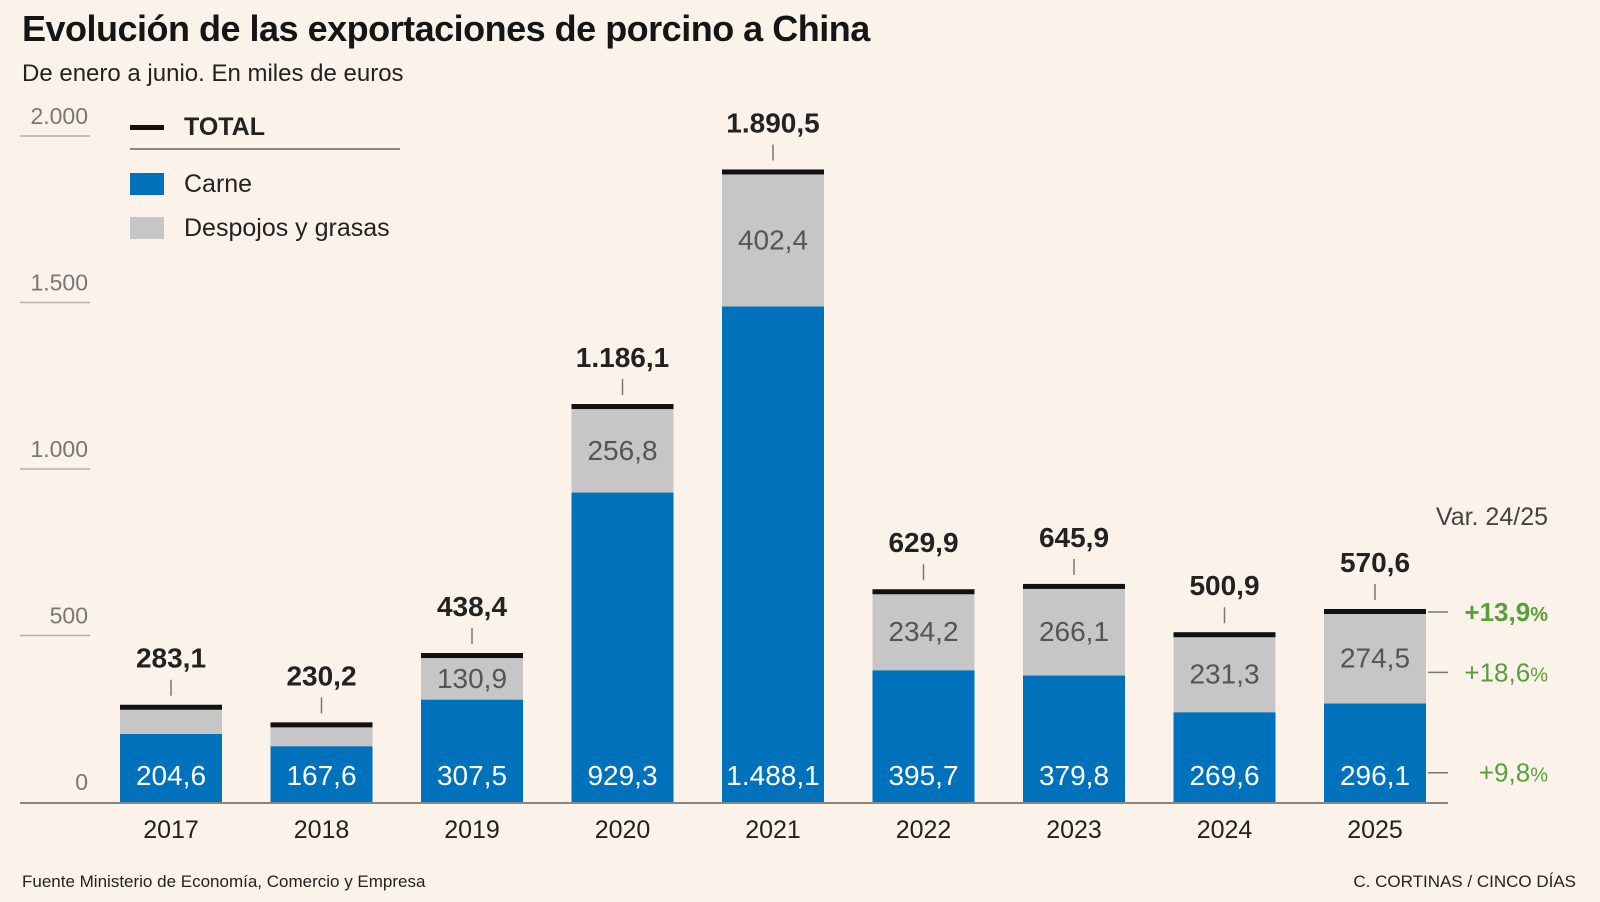 The width and height of the screenshot is (1600, 902). I want to click on label-total-2022: 629,9, so click(923, 542).